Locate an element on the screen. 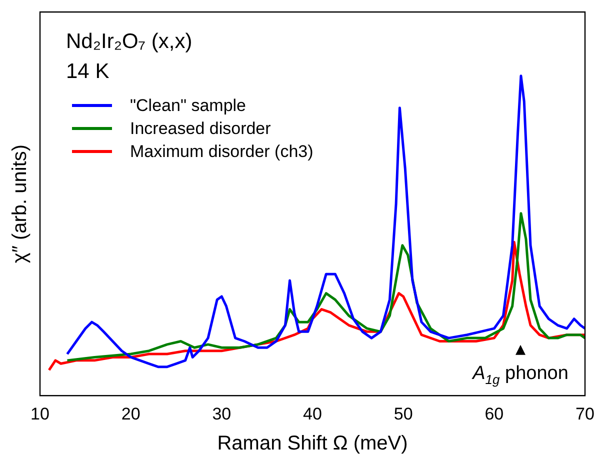  chart-subtitle: 14 K is located at coordinates (88, 71).